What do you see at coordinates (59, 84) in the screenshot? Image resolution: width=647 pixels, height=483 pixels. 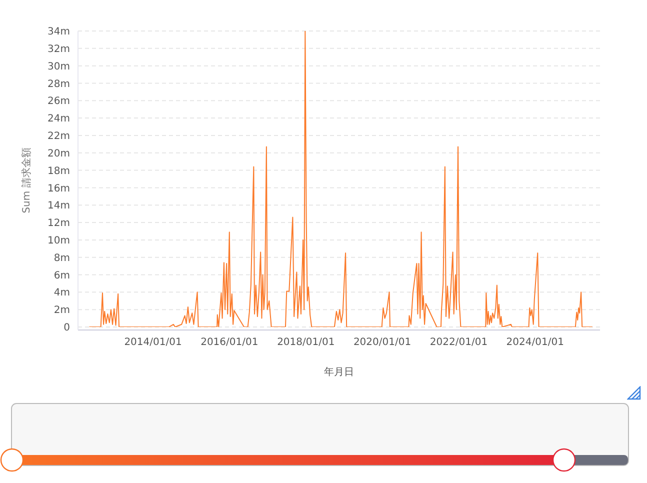 I see `y-tick-label: 28m` at bounding box center [59, 84].